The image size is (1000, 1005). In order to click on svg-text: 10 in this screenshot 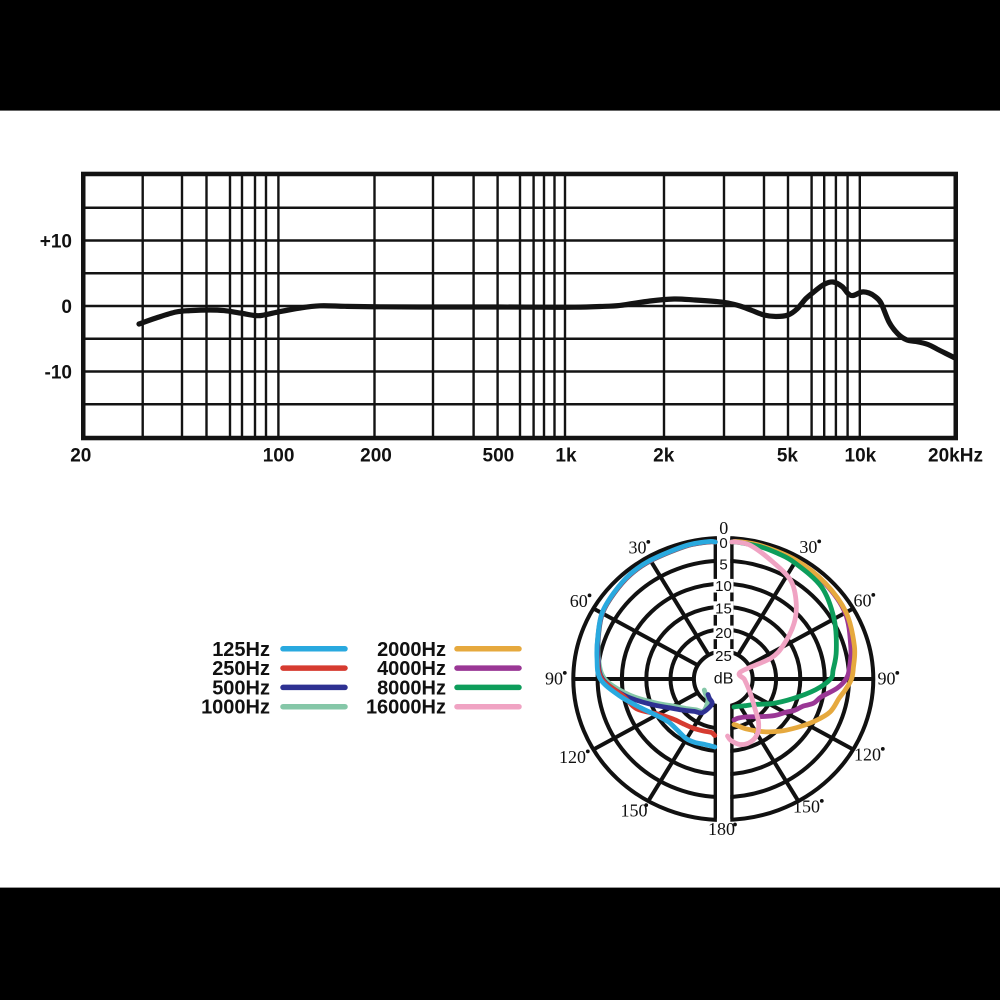, I will do `click(723, 586)`.